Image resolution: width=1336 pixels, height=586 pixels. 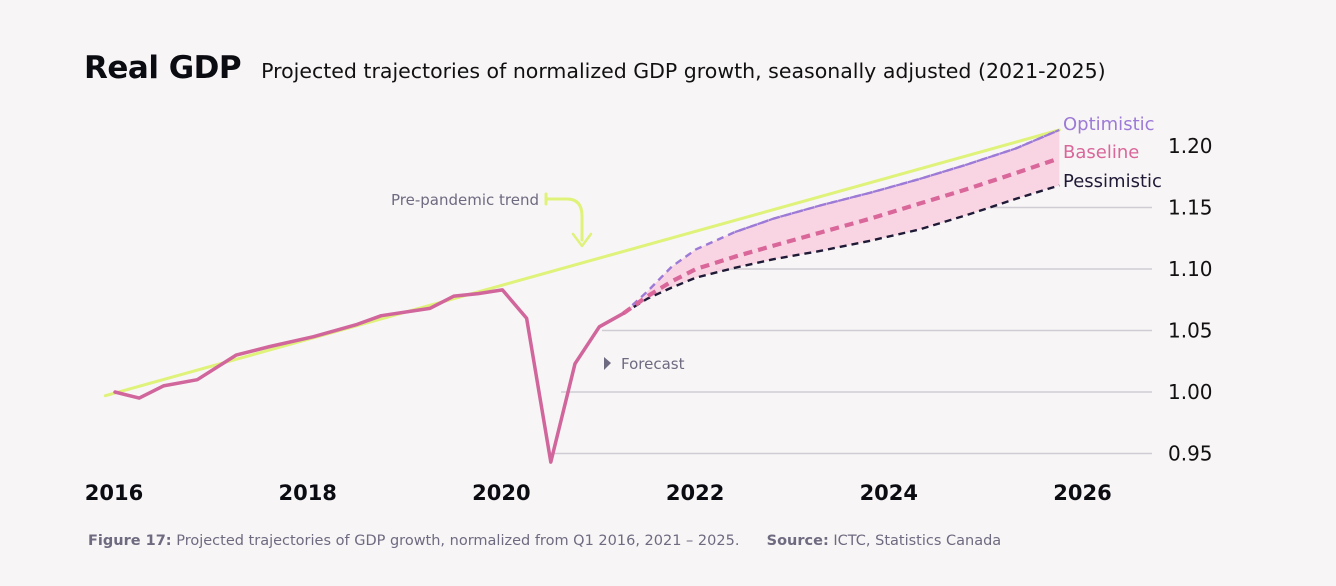 What do you see at coordinates (1101, 152) in the screenshot?
I see `legend-baseline: Baseline` at bounding box center [1101, 152].